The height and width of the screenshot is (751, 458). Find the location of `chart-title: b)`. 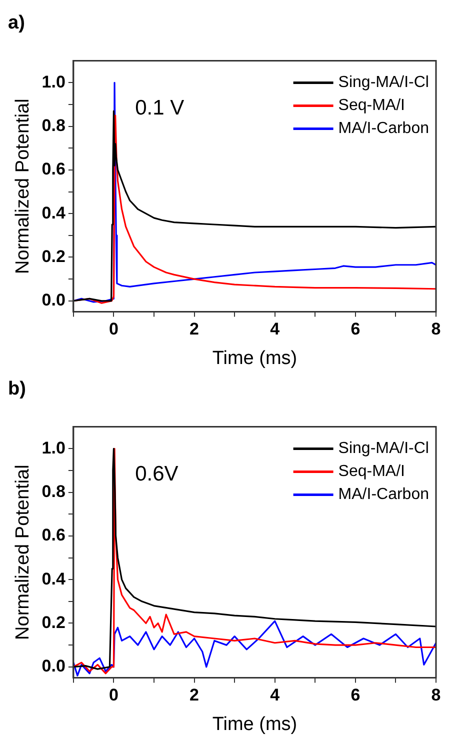

chart-title: b) is located at coordinates (17, 389).